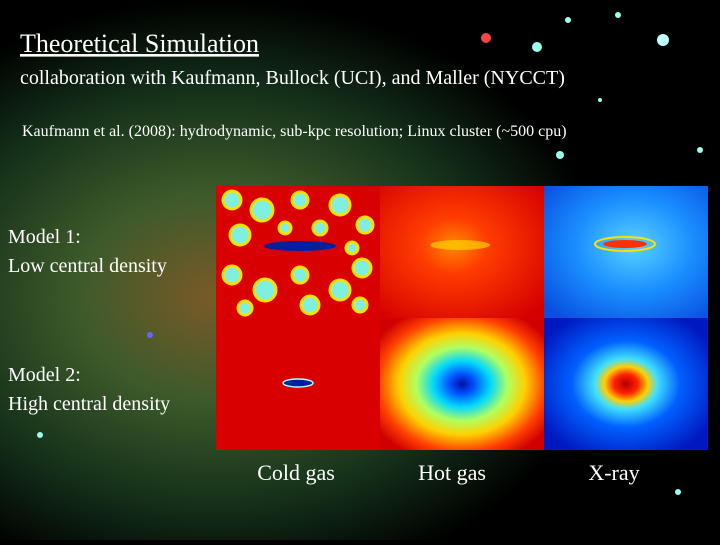 This screenshot has height=545, width=720. I want to click on model-name: Model 1:, so click(44, 237).